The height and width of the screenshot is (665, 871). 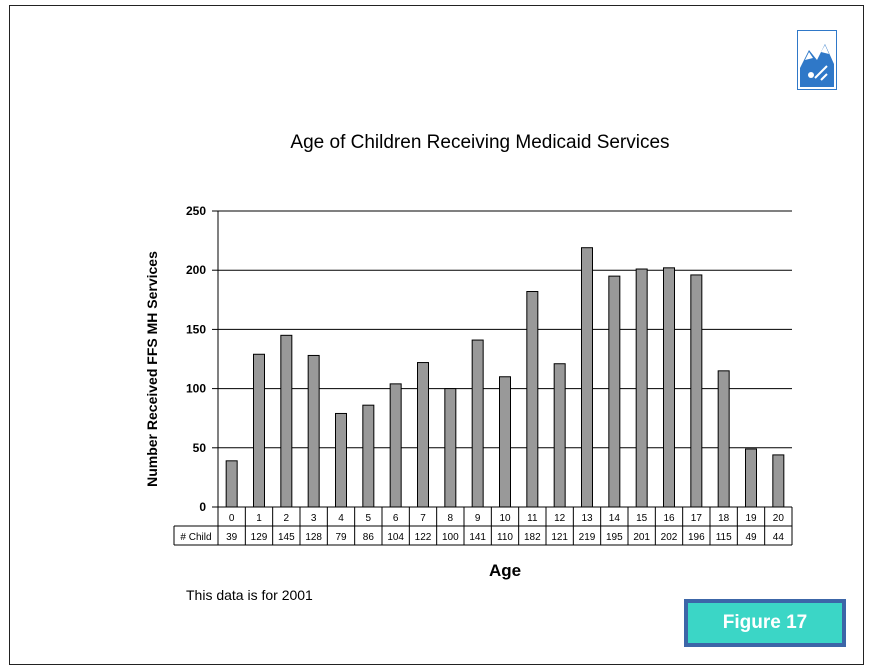 I want to click on x-tick-label: 17, so click(x=697, y=518).